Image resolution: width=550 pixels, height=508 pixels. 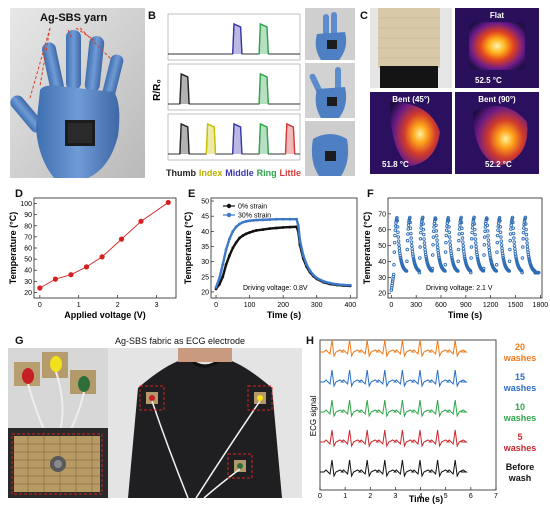 I want to click on glove-illustration, so click(x=77, y=93).